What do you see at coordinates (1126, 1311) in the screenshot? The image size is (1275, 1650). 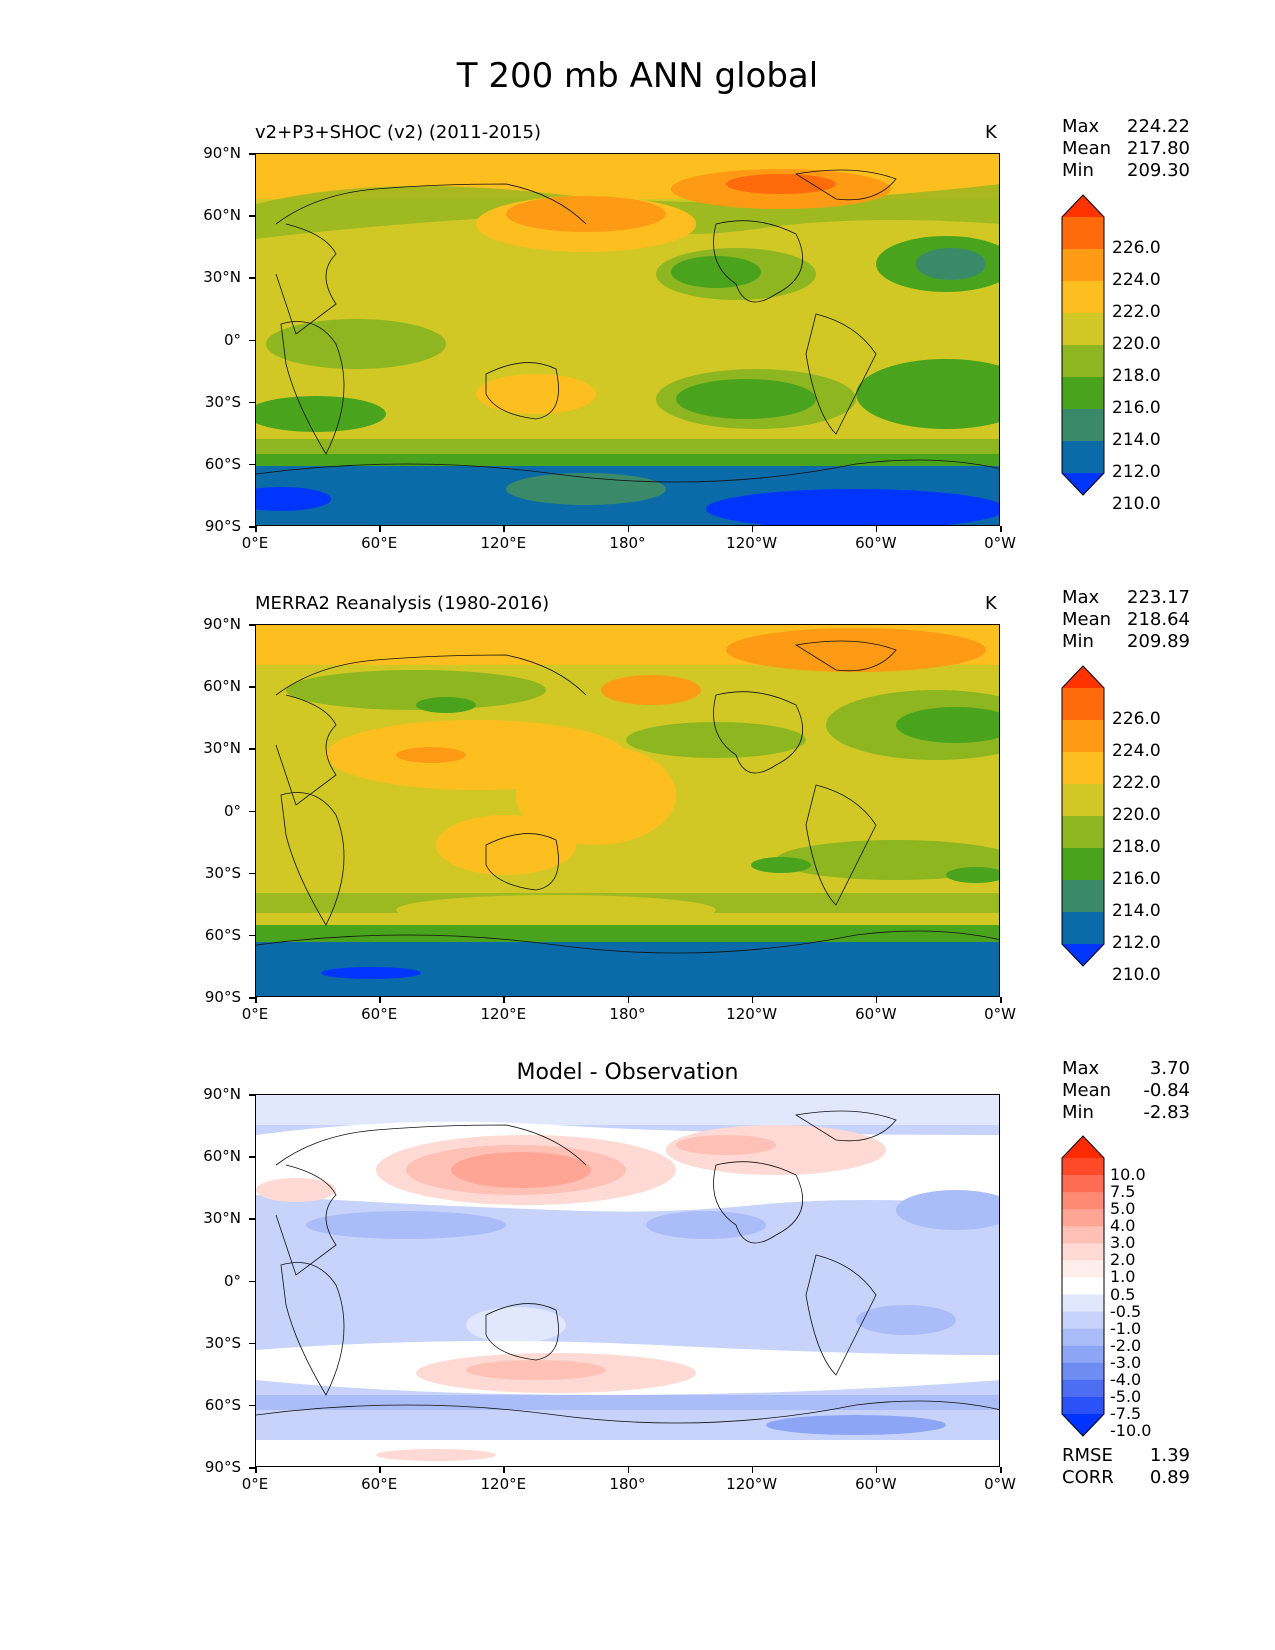 I see `colorbar-tick-label: -0.5` at bounding box center [1126, 1311].